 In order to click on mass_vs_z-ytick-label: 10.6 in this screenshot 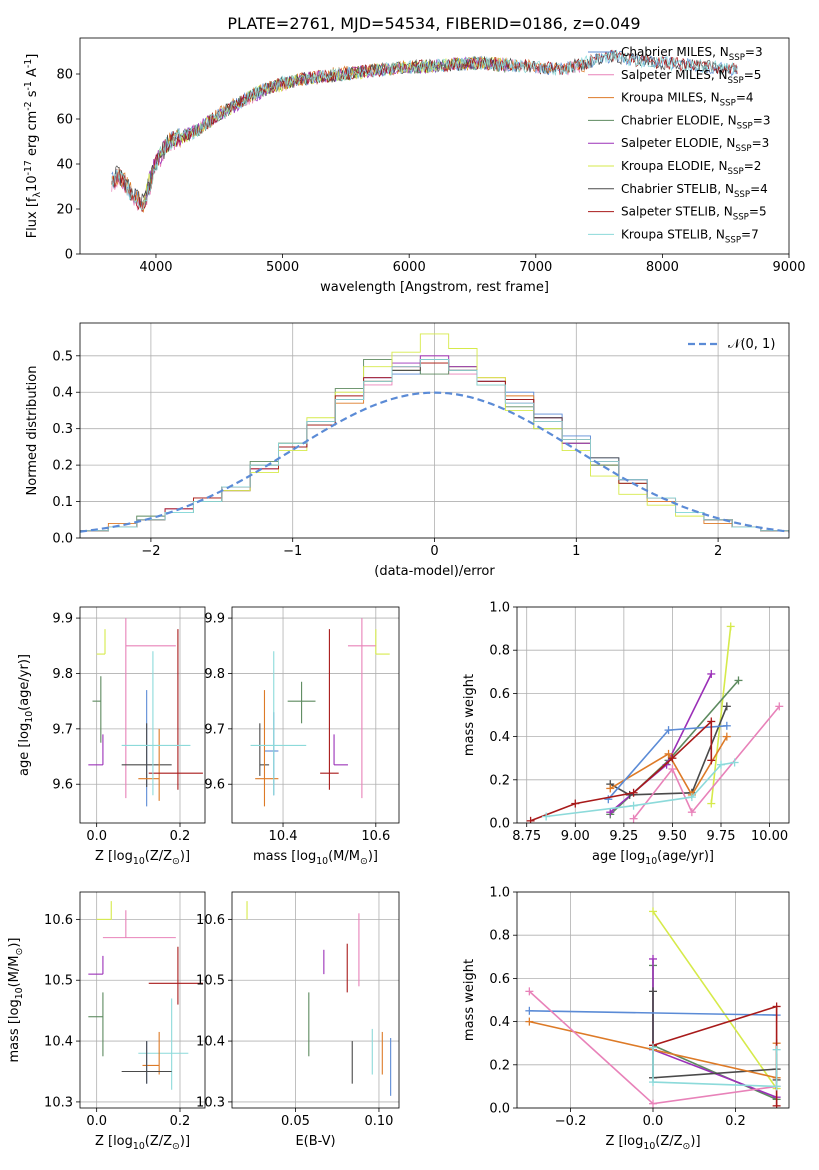, I will do `click(58, 920)`.